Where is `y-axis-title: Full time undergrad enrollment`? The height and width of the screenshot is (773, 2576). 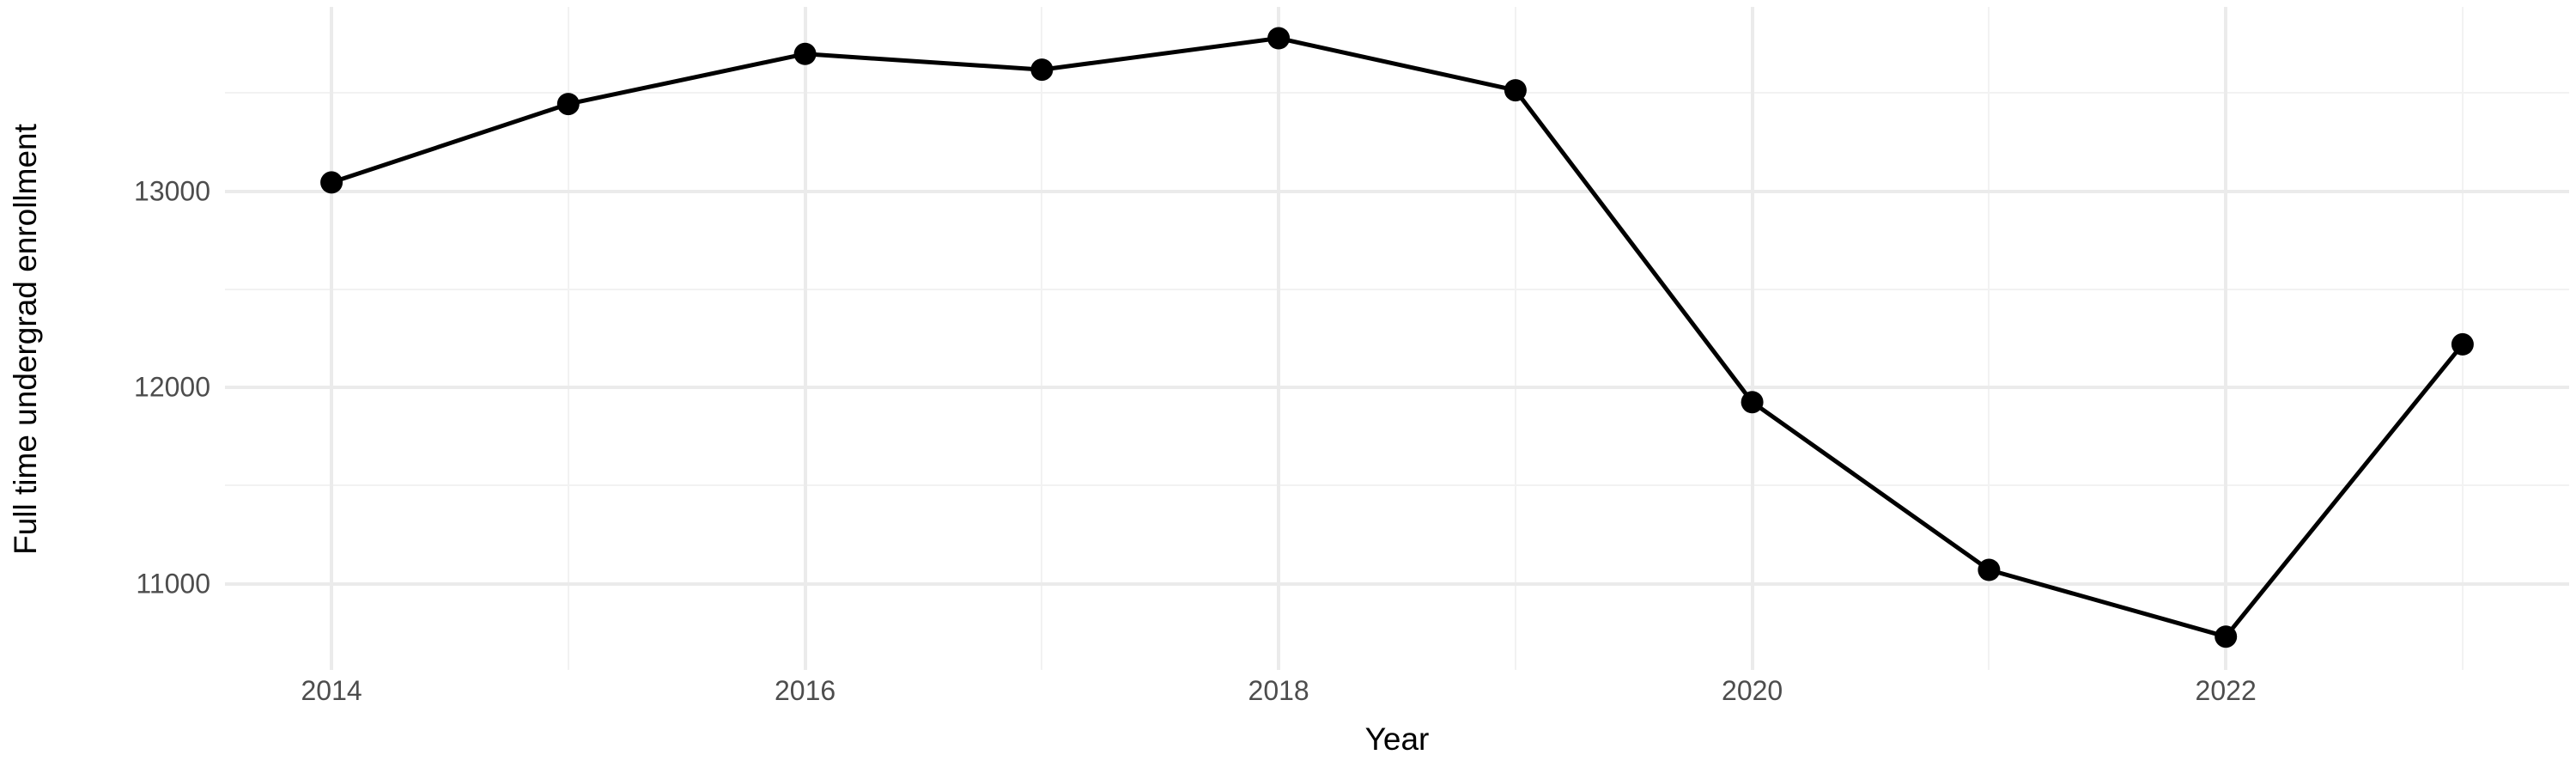 y-axis-title: Full time undergrad enrollment is located at coordinates (26, 339).